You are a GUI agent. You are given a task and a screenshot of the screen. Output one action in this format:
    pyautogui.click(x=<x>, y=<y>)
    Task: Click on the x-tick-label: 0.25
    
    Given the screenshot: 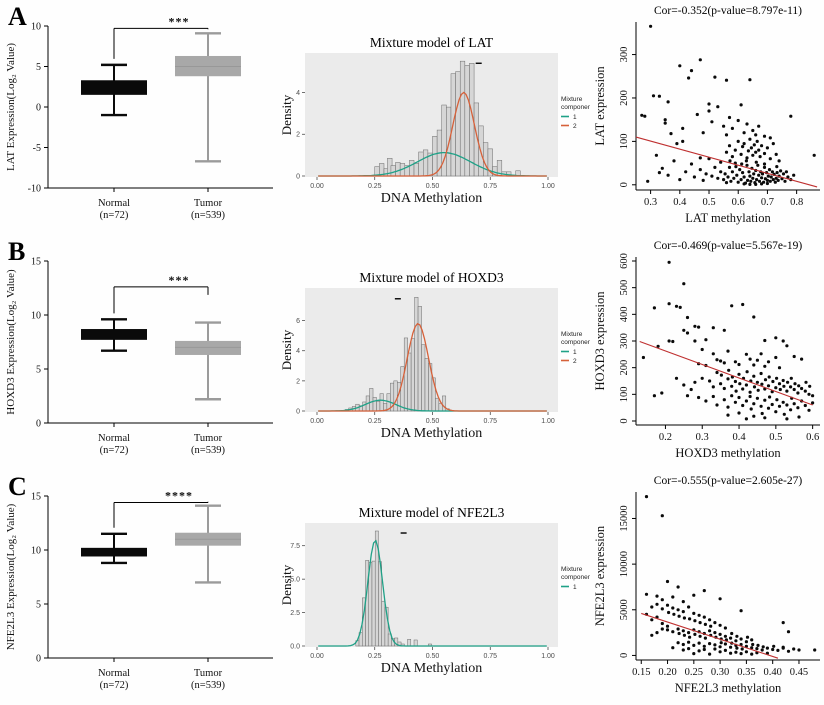 What is the action you would take?
    pyautogui.click(x=375, y=186)
    